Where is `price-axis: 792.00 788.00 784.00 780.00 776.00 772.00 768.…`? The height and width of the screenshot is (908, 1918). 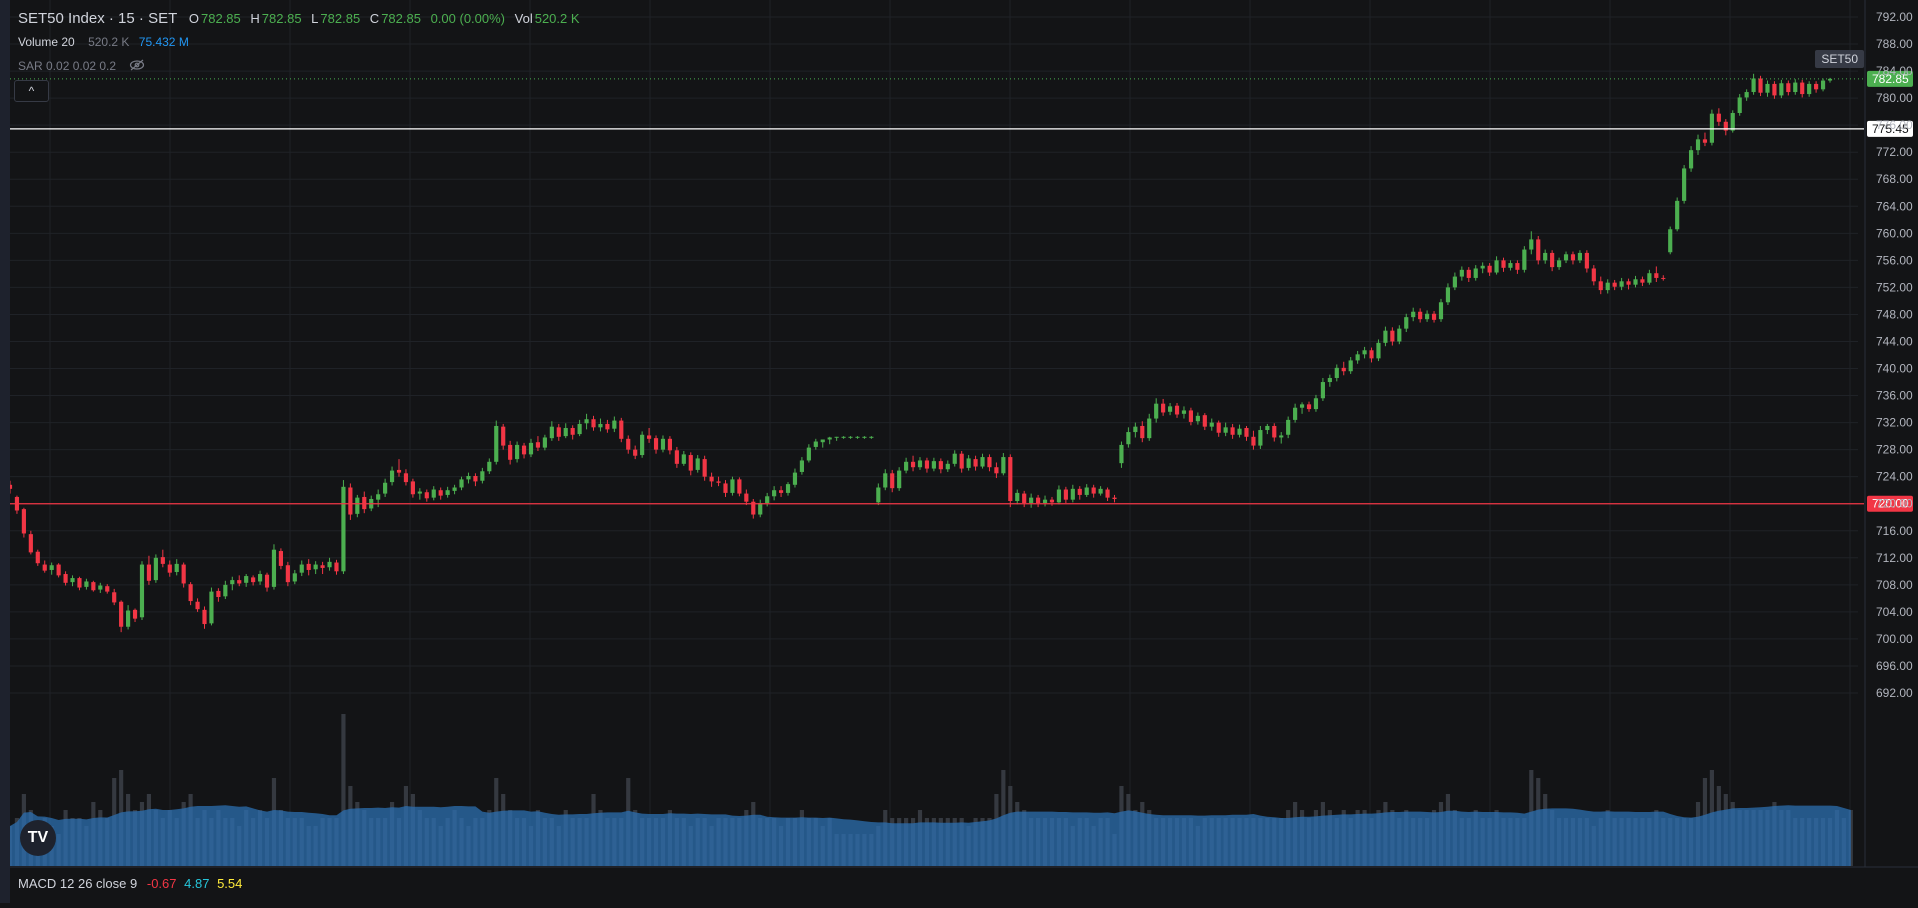
price-axis: 792.00 788.00 784.00 780.00 776.00 772.00 768.… is located at coordinates (1894, 355).